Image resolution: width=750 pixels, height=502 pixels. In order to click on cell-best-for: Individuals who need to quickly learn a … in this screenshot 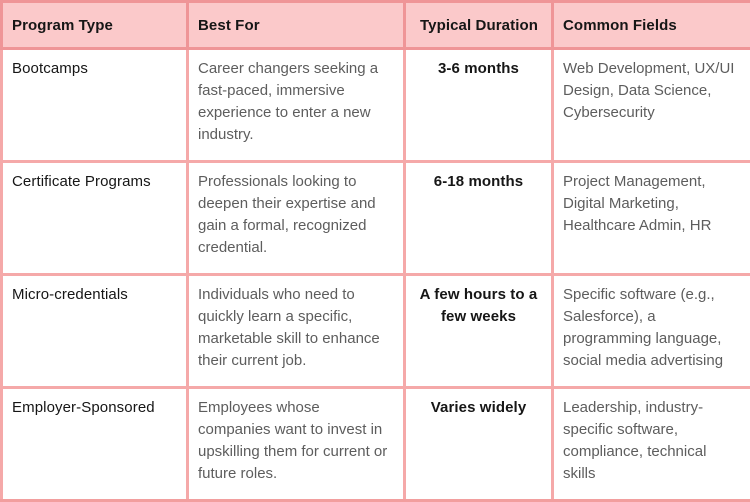, I will do `click(296, 331)`.